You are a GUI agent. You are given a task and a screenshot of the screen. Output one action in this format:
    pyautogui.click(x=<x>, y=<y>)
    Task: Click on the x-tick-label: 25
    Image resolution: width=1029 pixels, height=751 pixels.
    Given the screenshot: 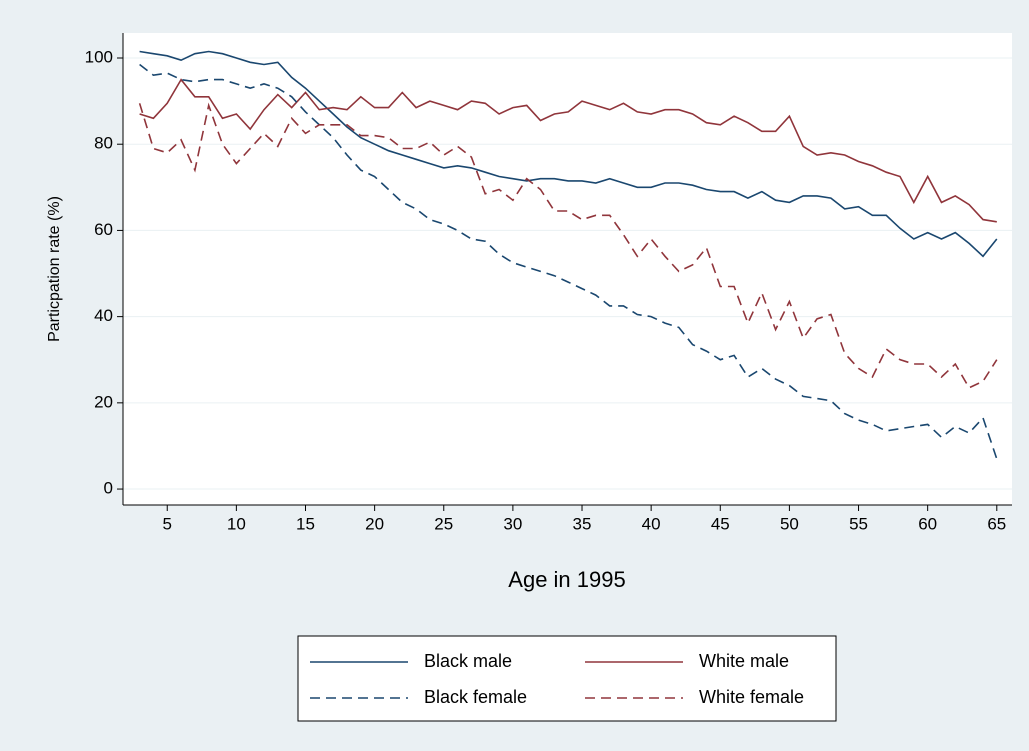 What is the action you would take?
    pyautogui.click(x=443, y=523)
    